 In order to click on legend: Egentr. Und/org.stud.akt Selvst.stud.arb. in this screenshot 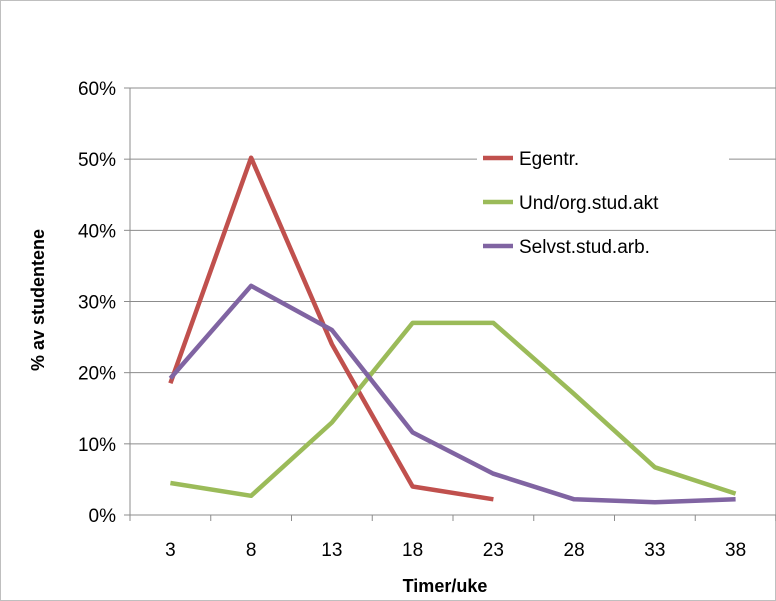, I will do `click(603, 202)`.